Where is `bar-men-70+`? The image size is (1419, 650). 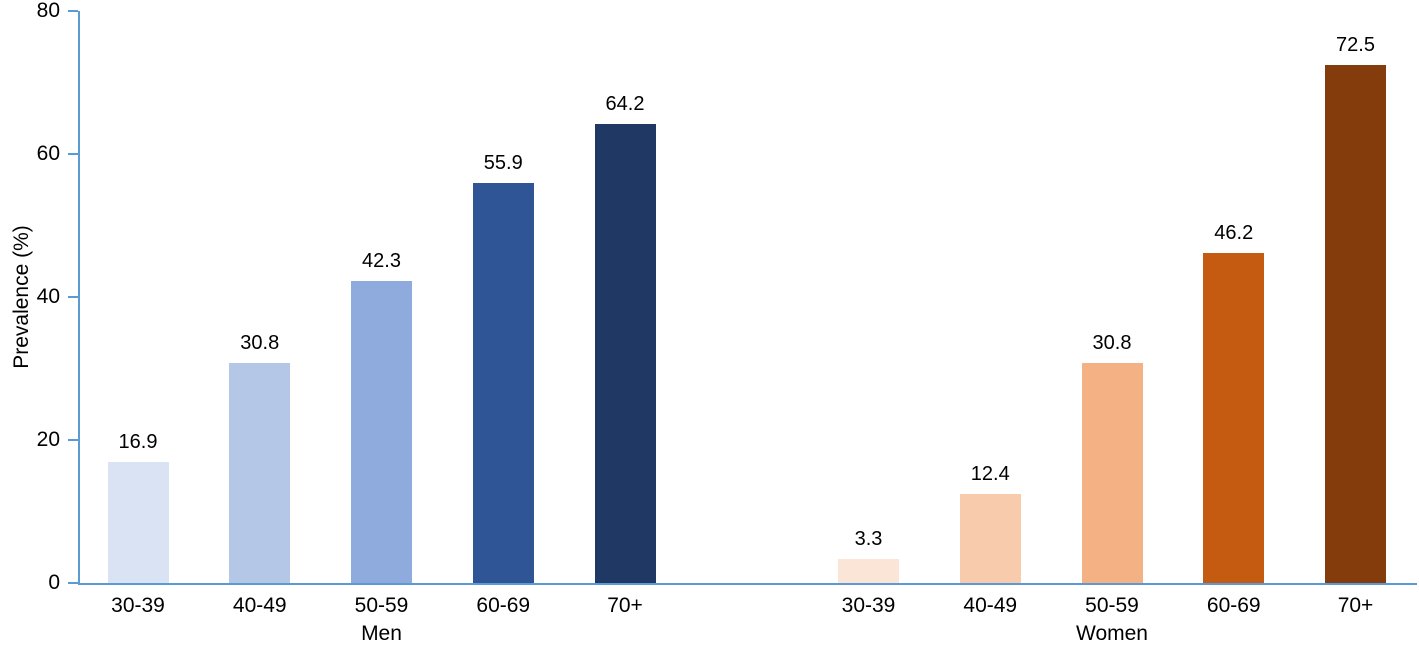 bar-men-70+ is located at coordinates (625, 353).